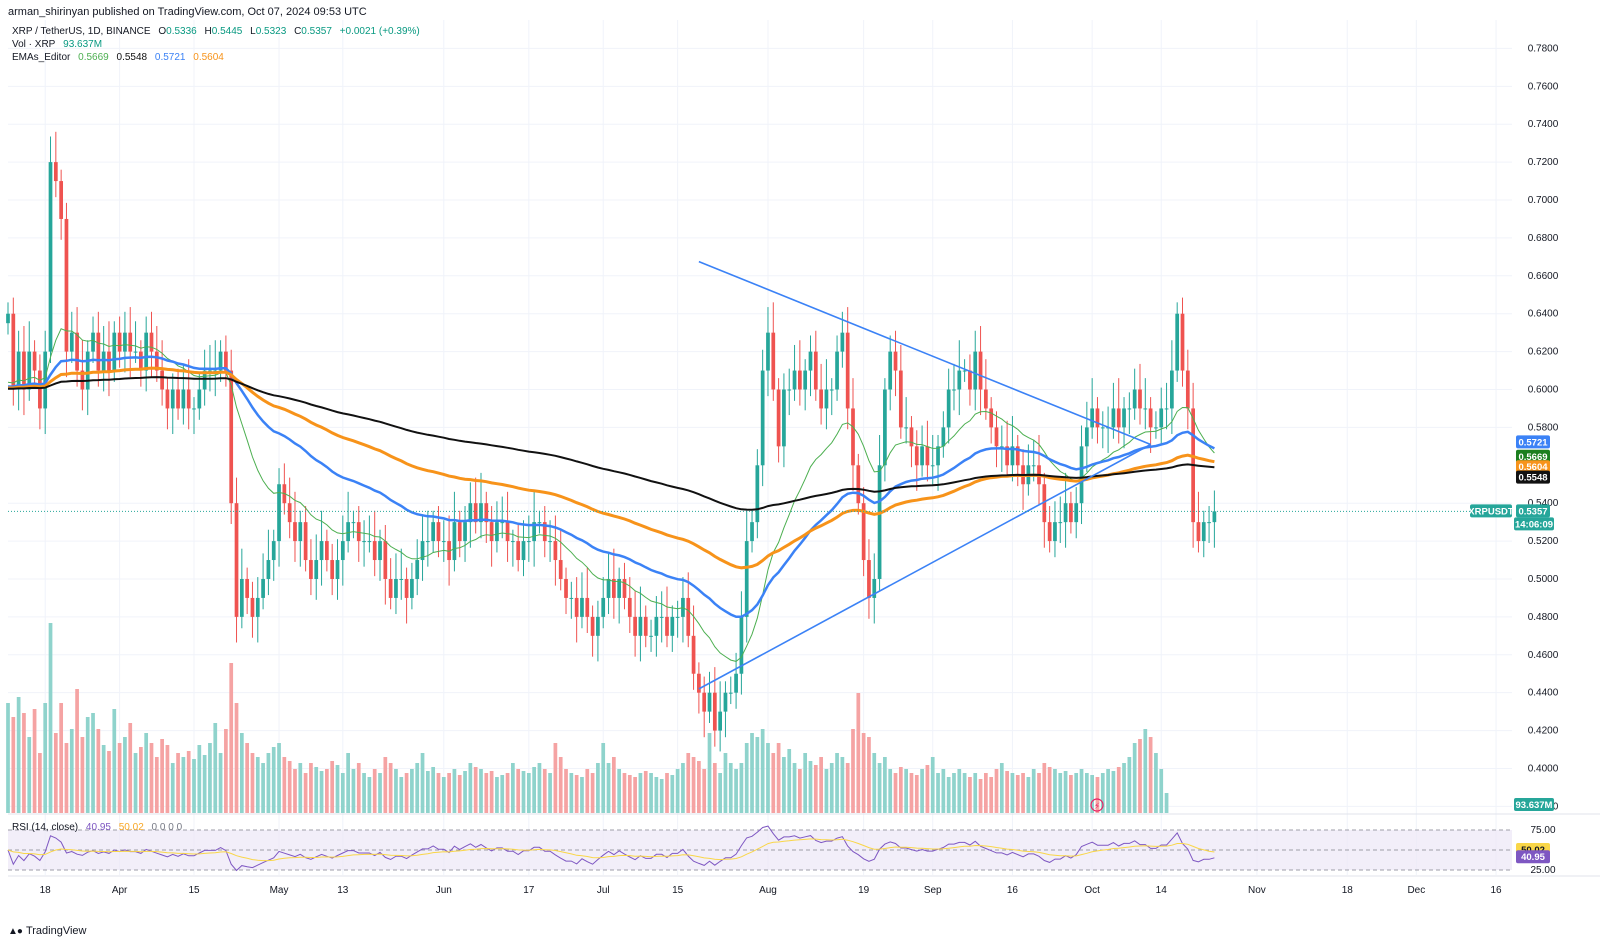 This screenshot has width=1600, height=947. I want to click on tag-ema-orange: 0.5604, so click(1533, 467).